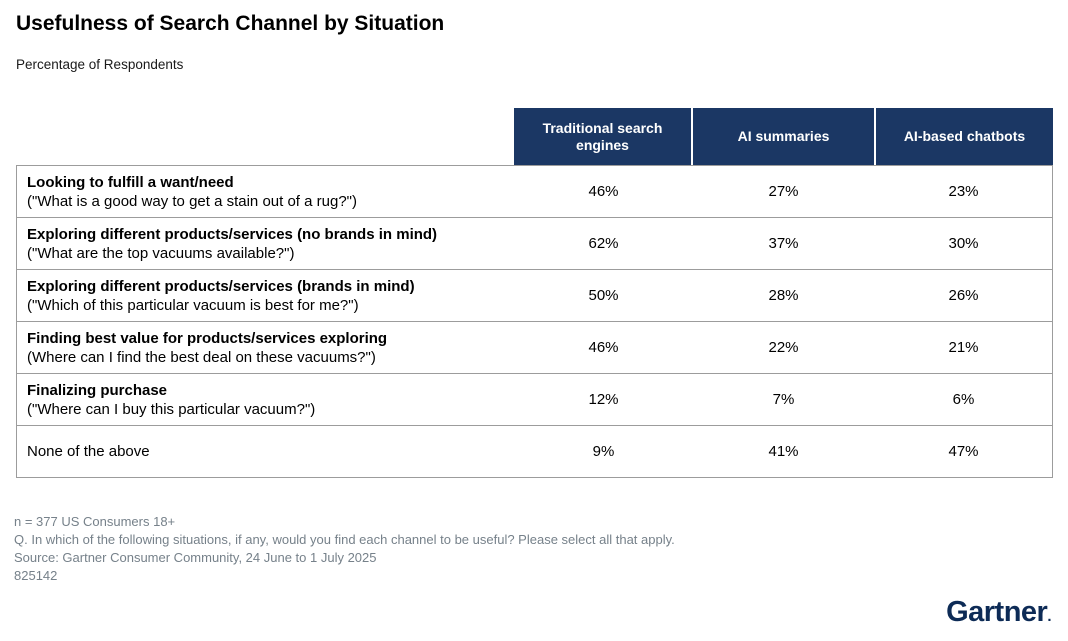 This screenshot has height=641, width=1068. Describe the element at coordinates (88, 451) in the screenshot. I see `row-label-main: None of the above` at that location.